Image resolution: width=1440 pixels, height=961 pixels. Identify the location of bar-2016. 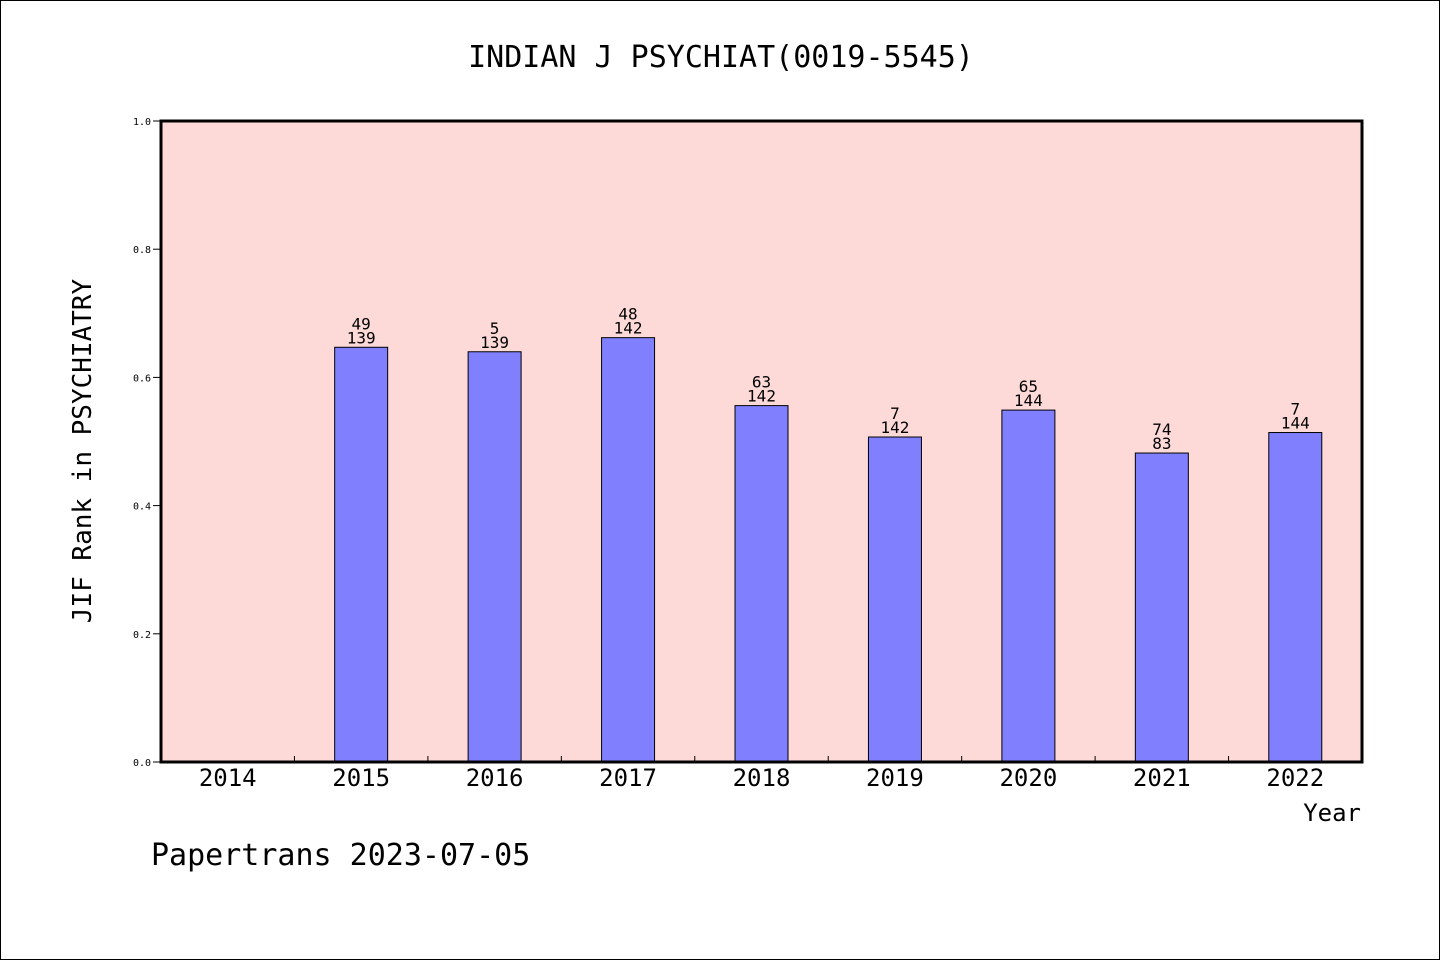
(494, 557).